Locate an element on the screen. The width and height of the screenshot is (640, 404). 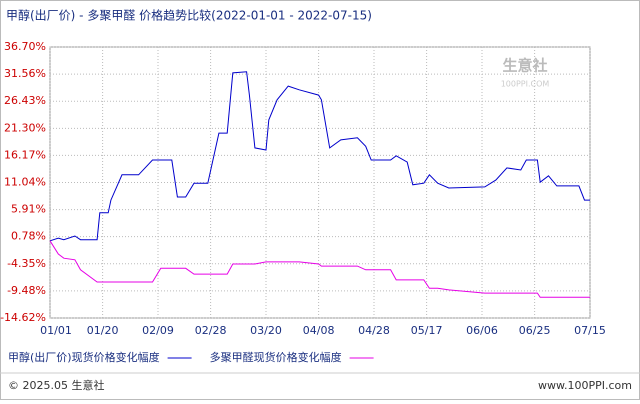
x-tick-label: 01/20 is located at coordinates (103, 330).